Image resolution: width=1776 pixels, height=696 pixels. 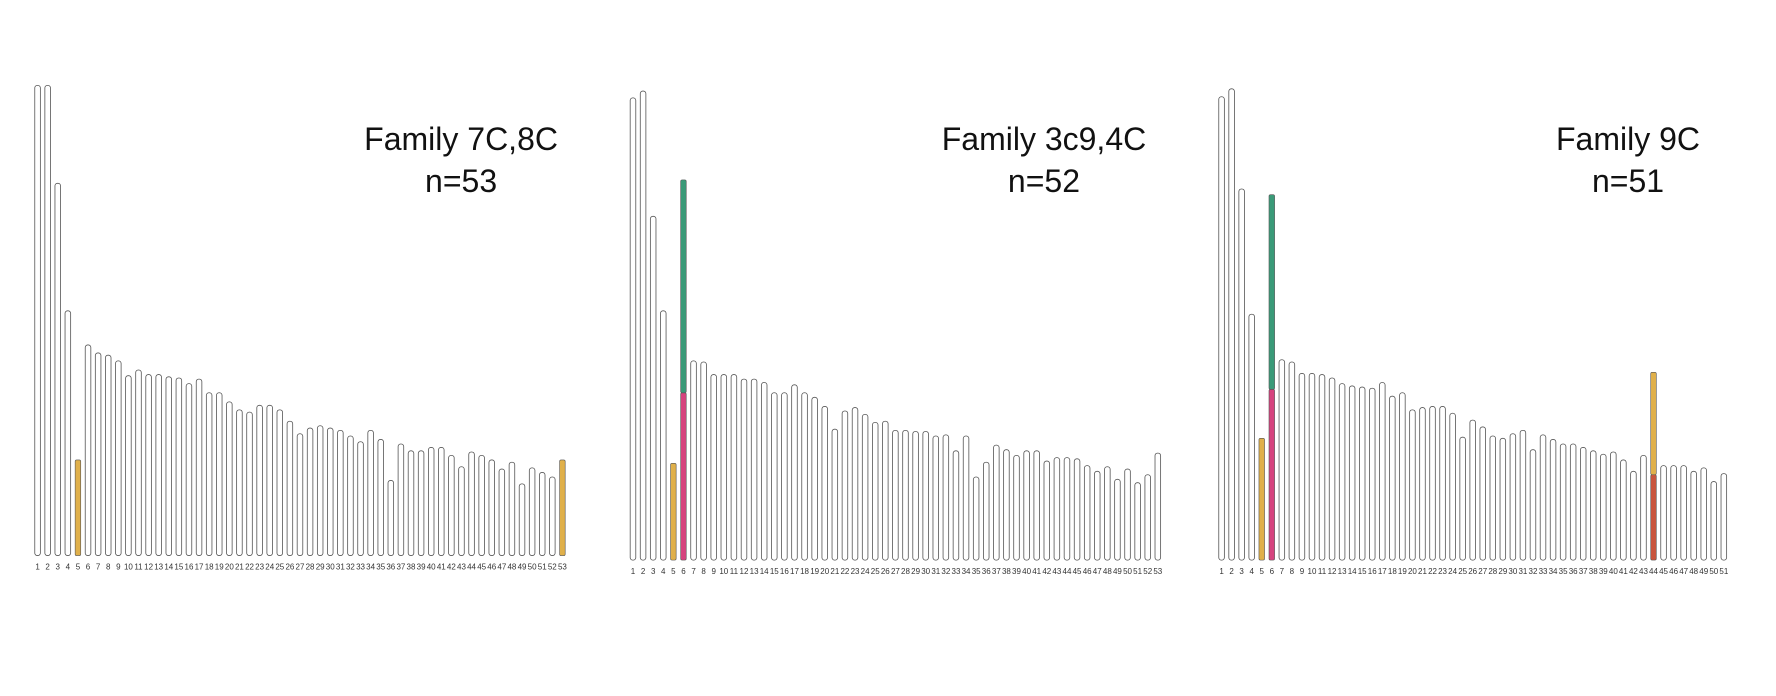 I want to click on x-tick-label: 10, so click(x=723, y=571).